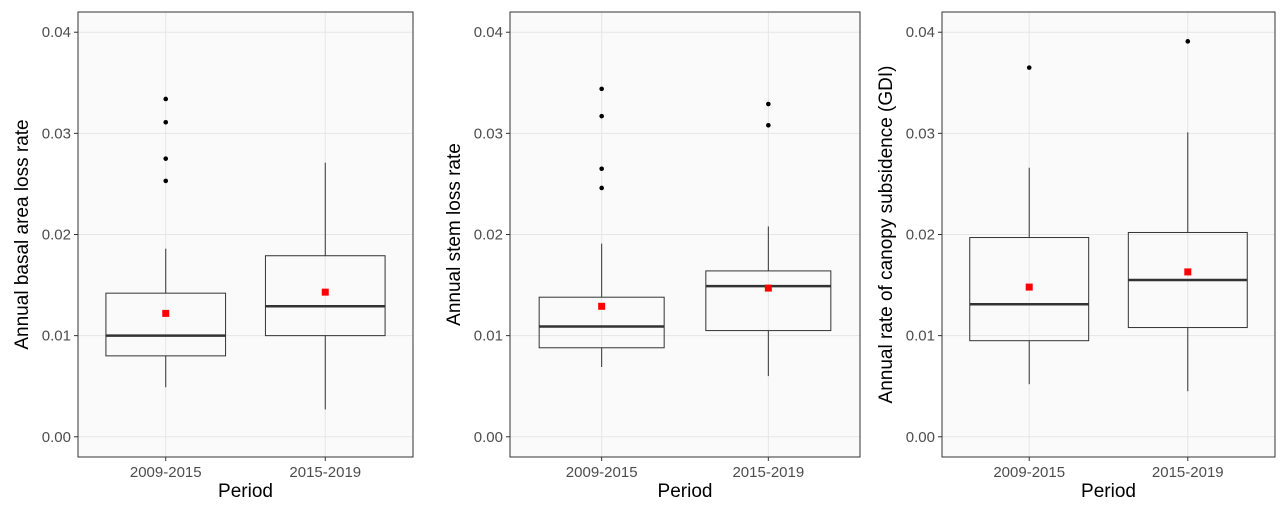 Image resolution: width=1281 pixels, height=510 pixels. Describe the element at coordinates (454, 234) in the screenshot. I see `y-axis-title: Annual stem loss rate` at that location.